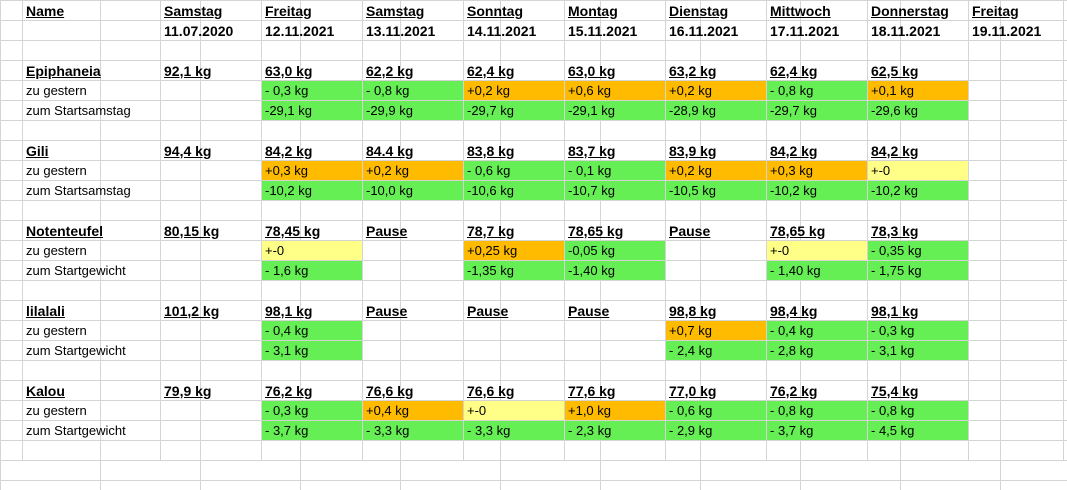 The height and width of the screenshot is (490, 1067). What do you see at coordinates (918, 270) in the screenshot?
I see `delta-cell: - 1,75 kg` at bounding box center [918, 270].